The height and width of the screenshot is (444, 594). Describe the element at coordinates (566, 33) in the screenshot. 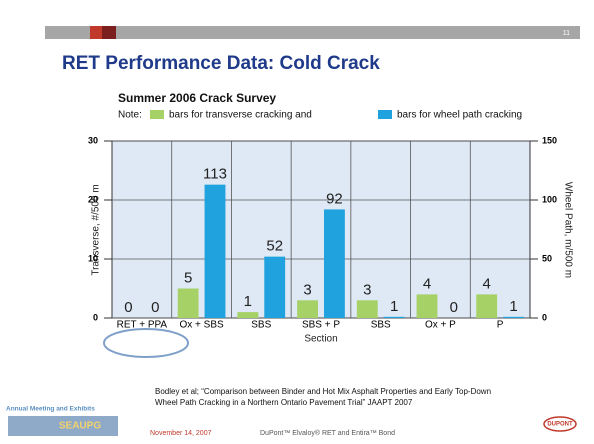

I see `slide-number: 11` at that location.